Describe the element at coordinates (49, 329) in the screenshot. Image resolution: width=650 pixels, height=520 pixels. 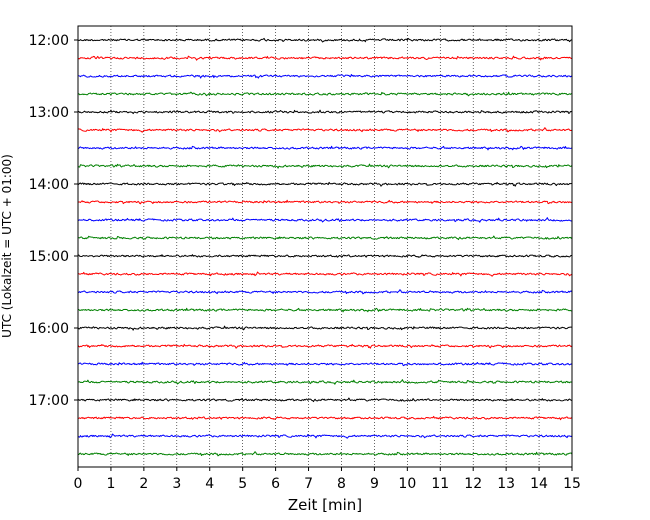
I see `y-tick-label: 16:00` at that location.